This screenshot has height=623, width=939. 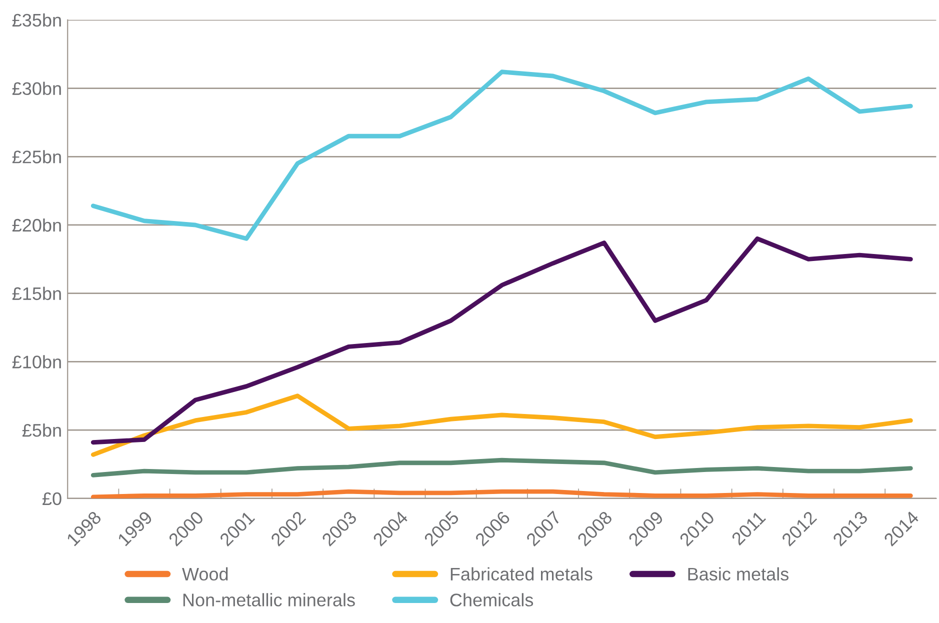 What do you see at coordinates (41, 430) in the screenshot?
I see `y-tick-label: £5bn` at bounding box center [41, 430].